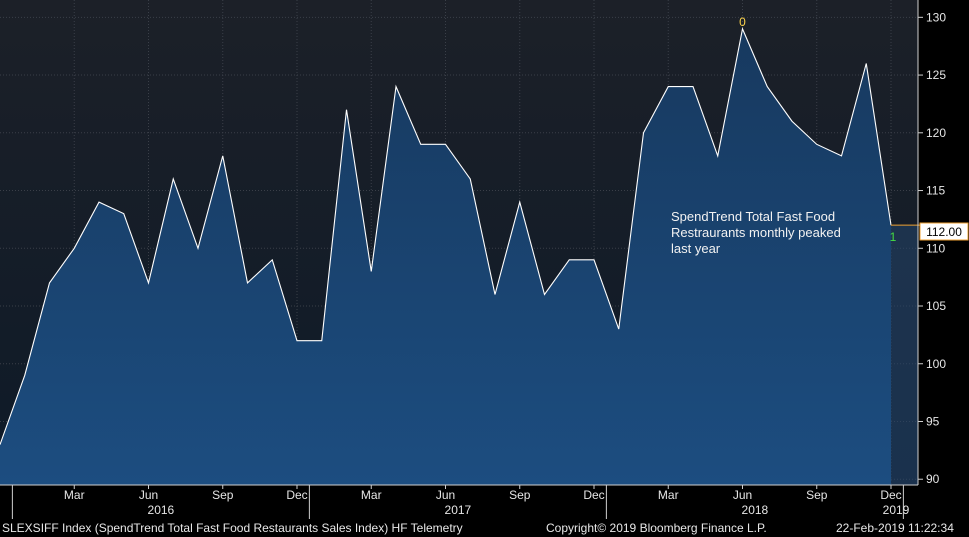  What do you see at coordinates (936, 75) in the screenshot?
I see `y-tick-label: 125` at bounding box center [936, 75].